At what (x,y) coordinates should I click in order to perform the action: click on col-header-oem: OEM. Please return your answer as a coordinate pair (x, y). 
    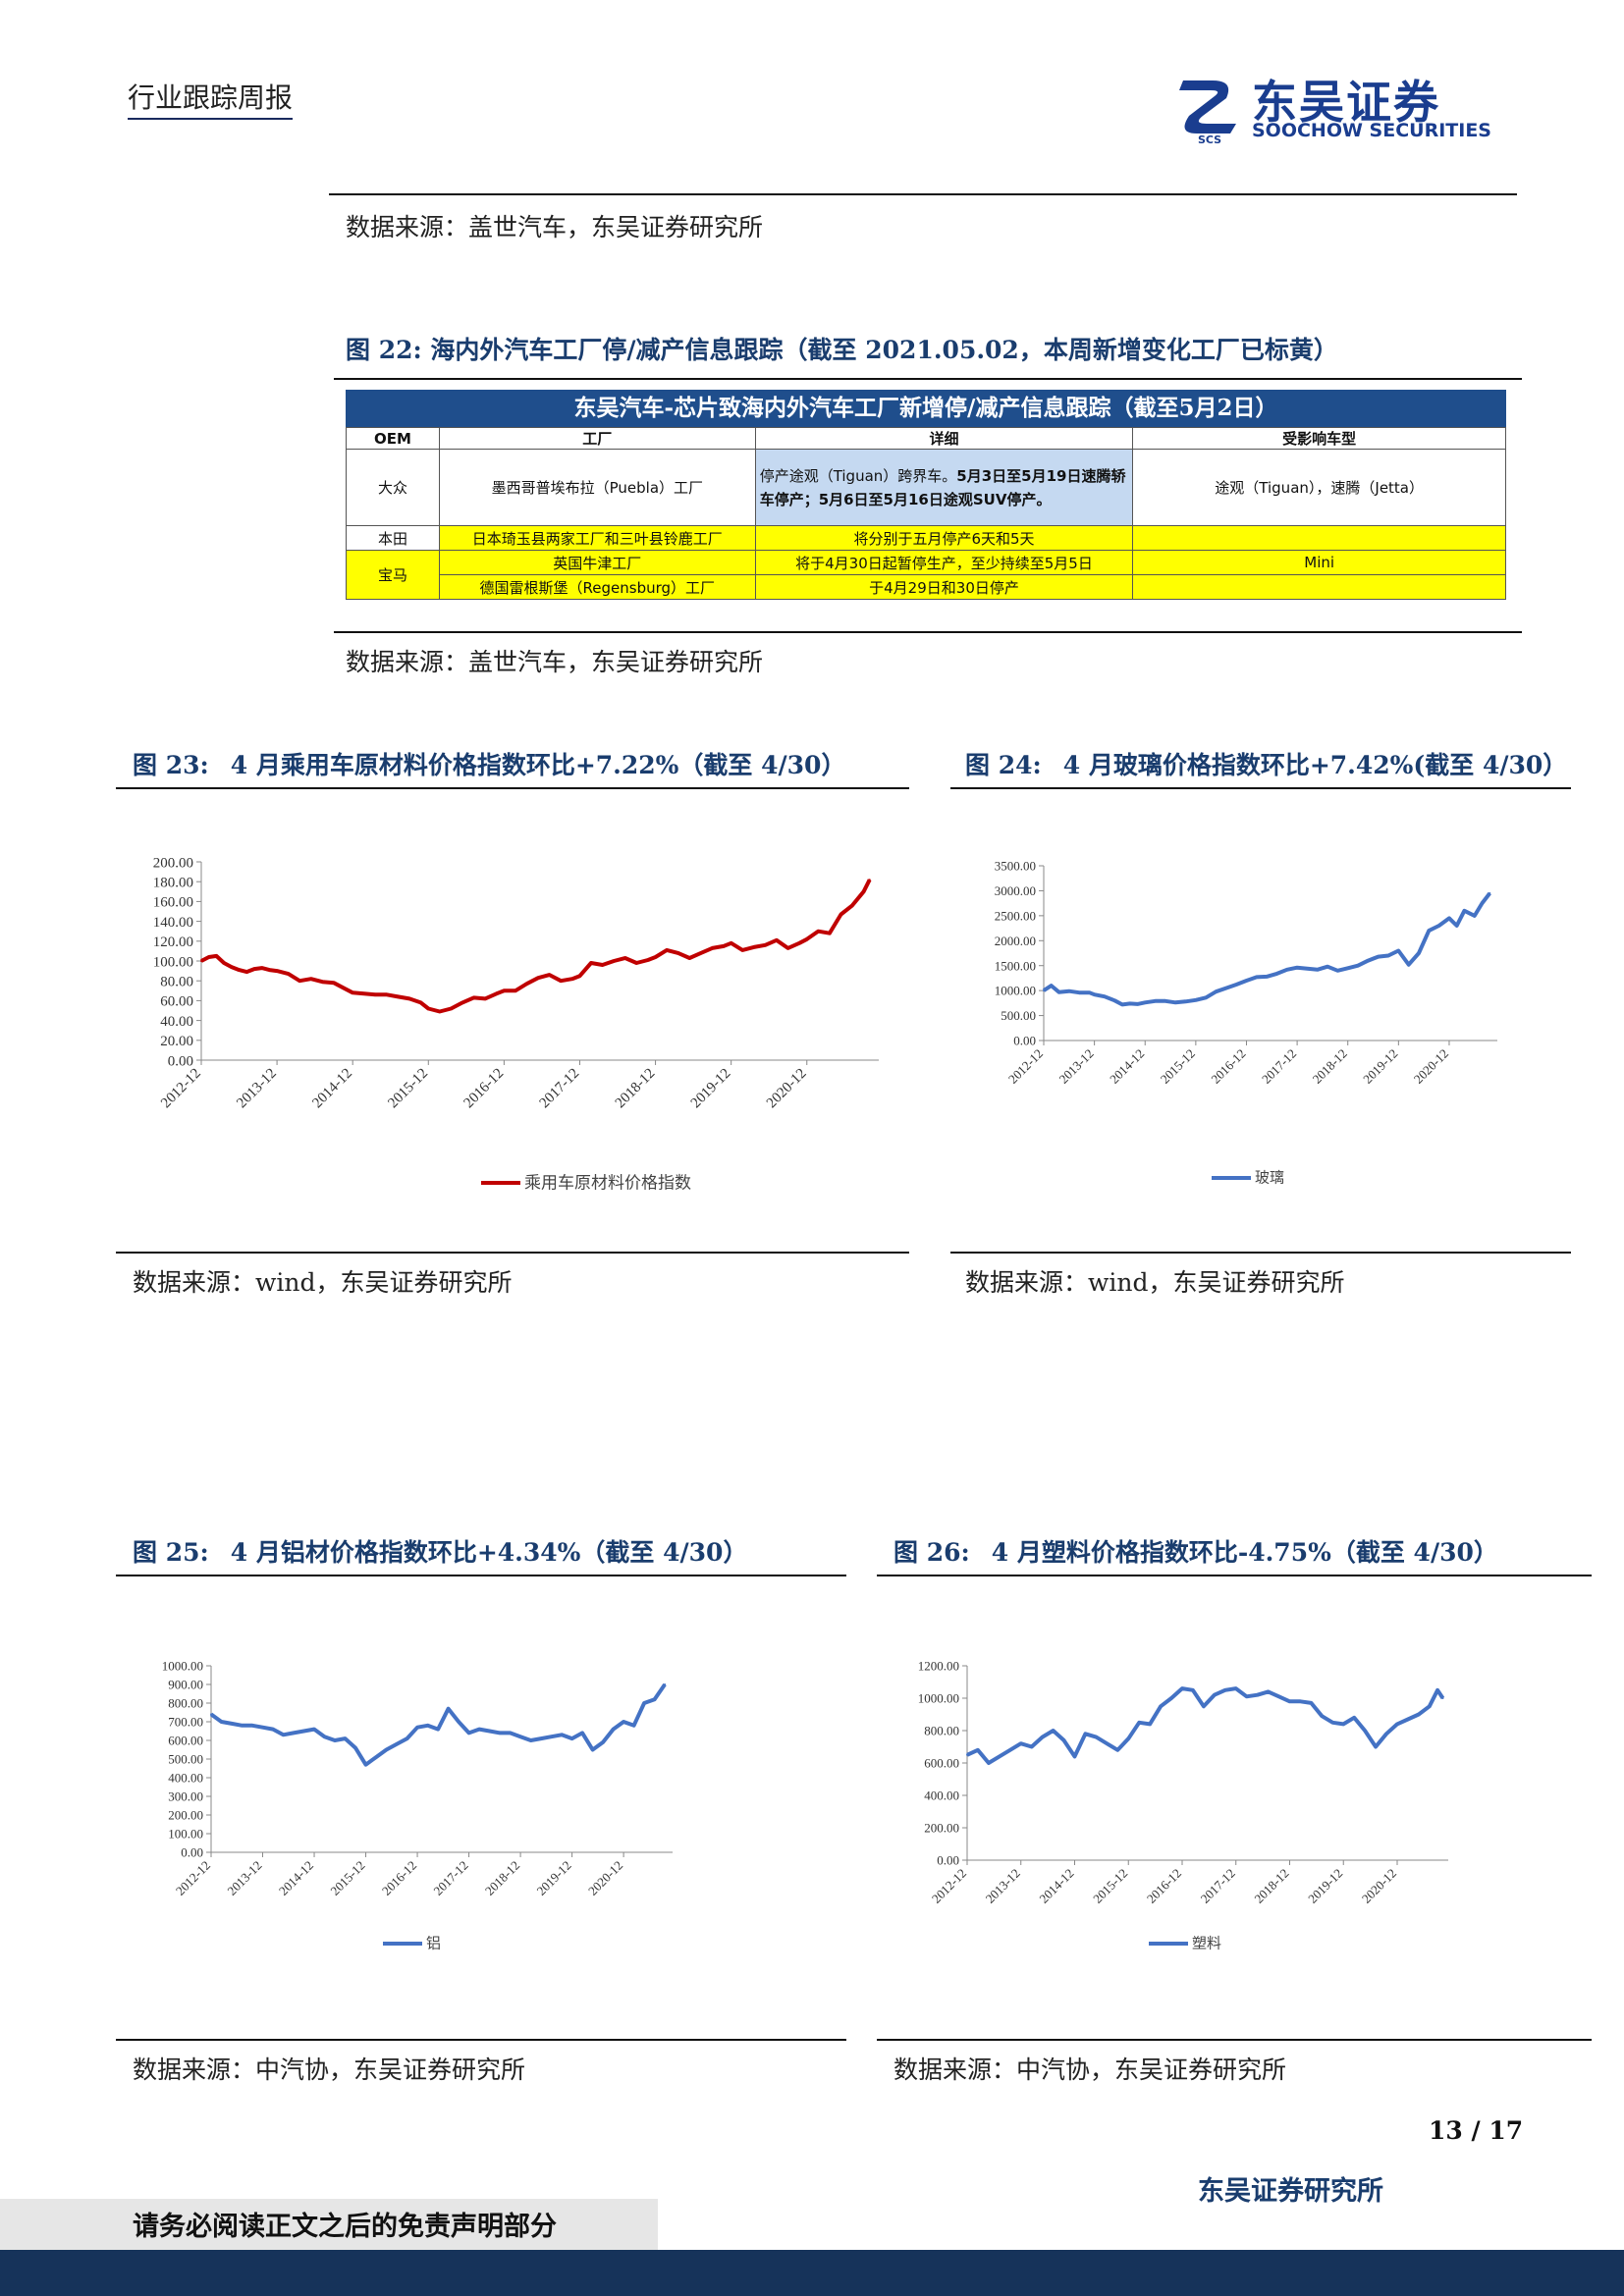
    Looking at the image, I should click on (393, 438).